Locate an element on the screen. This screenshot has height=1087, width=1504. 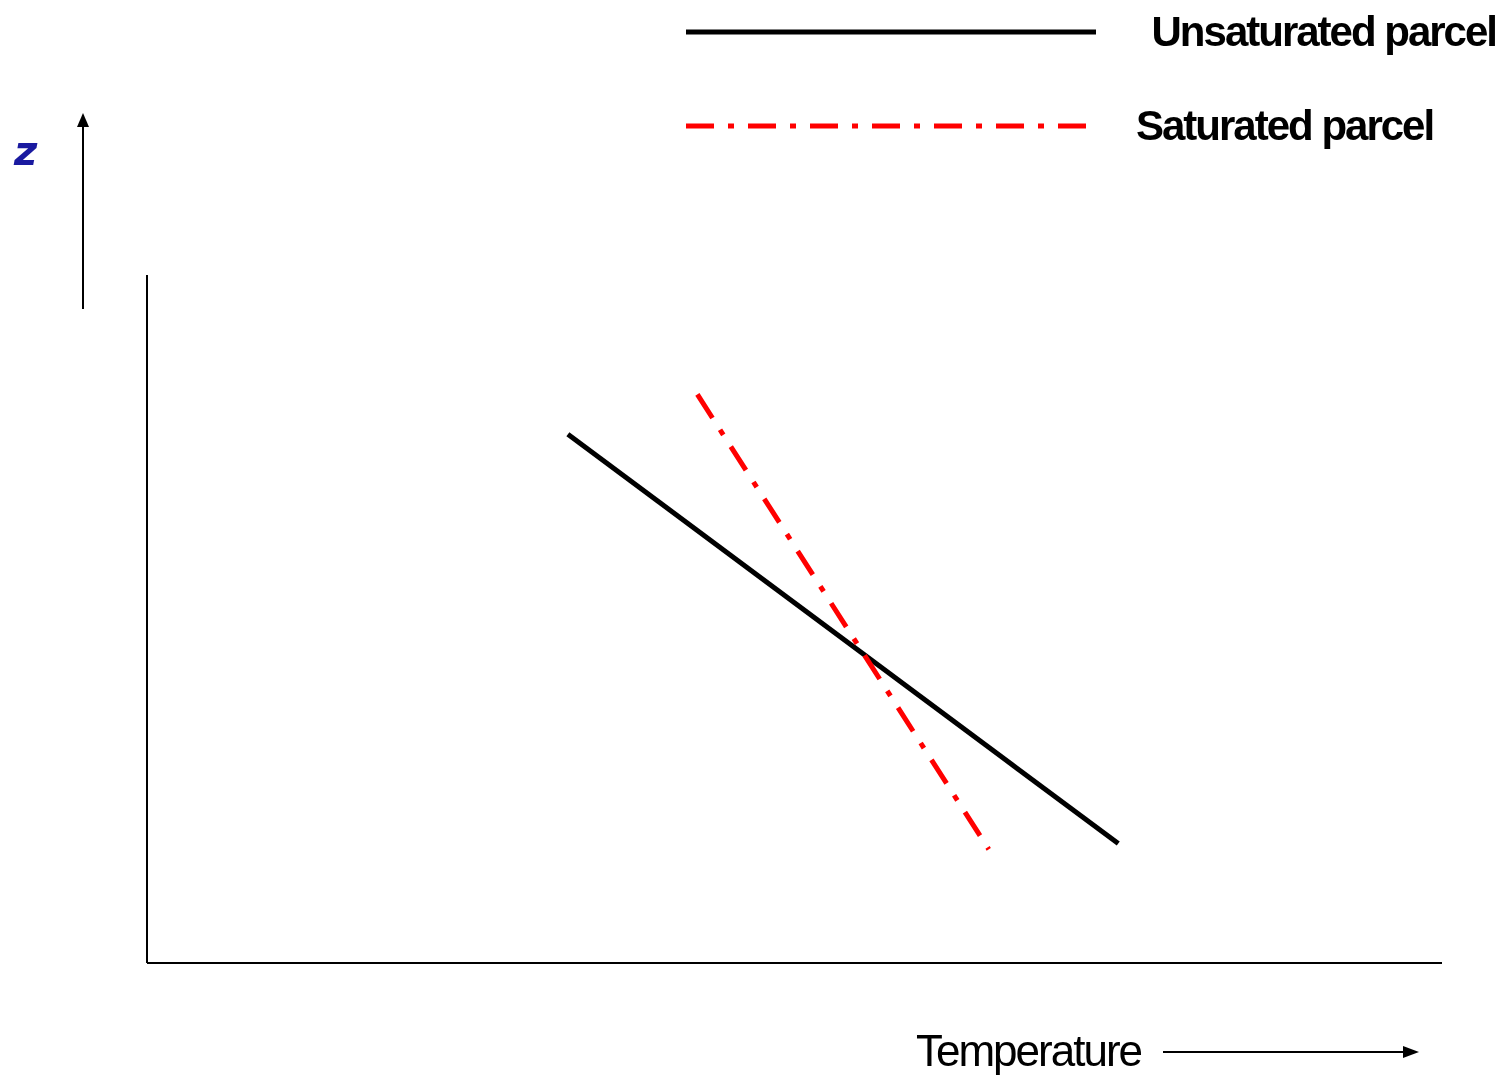
text: Unsaturated parcel is located at coordinates (1323, 32).